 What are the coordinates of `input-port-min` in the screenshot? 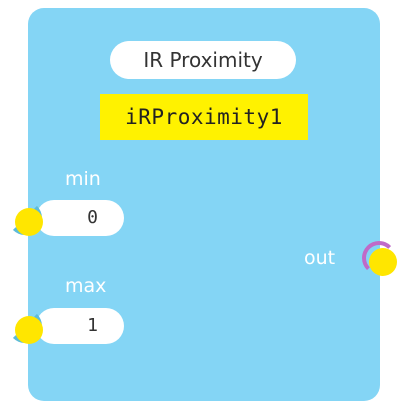 It's located at (25, 218).